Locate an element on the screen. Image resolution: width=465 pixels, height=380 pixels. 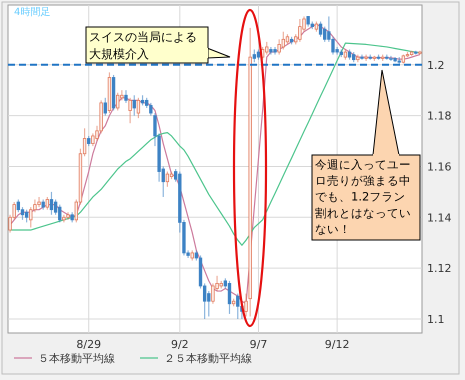
y-tick-label: 1.1 is located at coordinates (435, 319).